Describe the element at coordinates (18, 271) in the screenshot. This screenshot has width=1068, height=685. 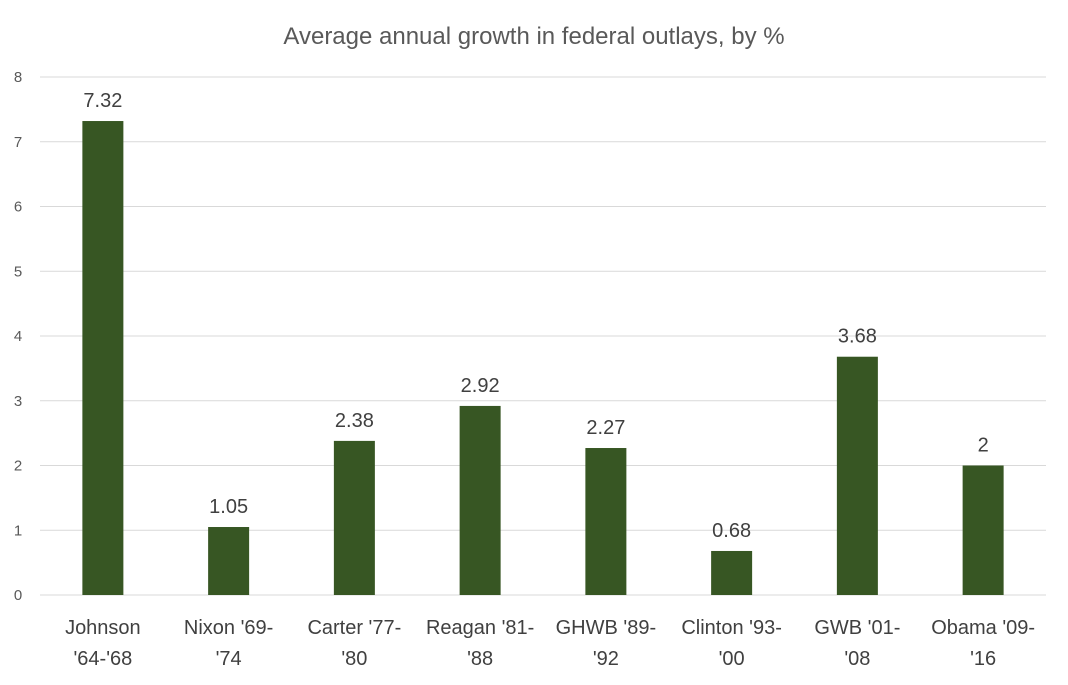
I see `y-tick-label: 5` at that location.